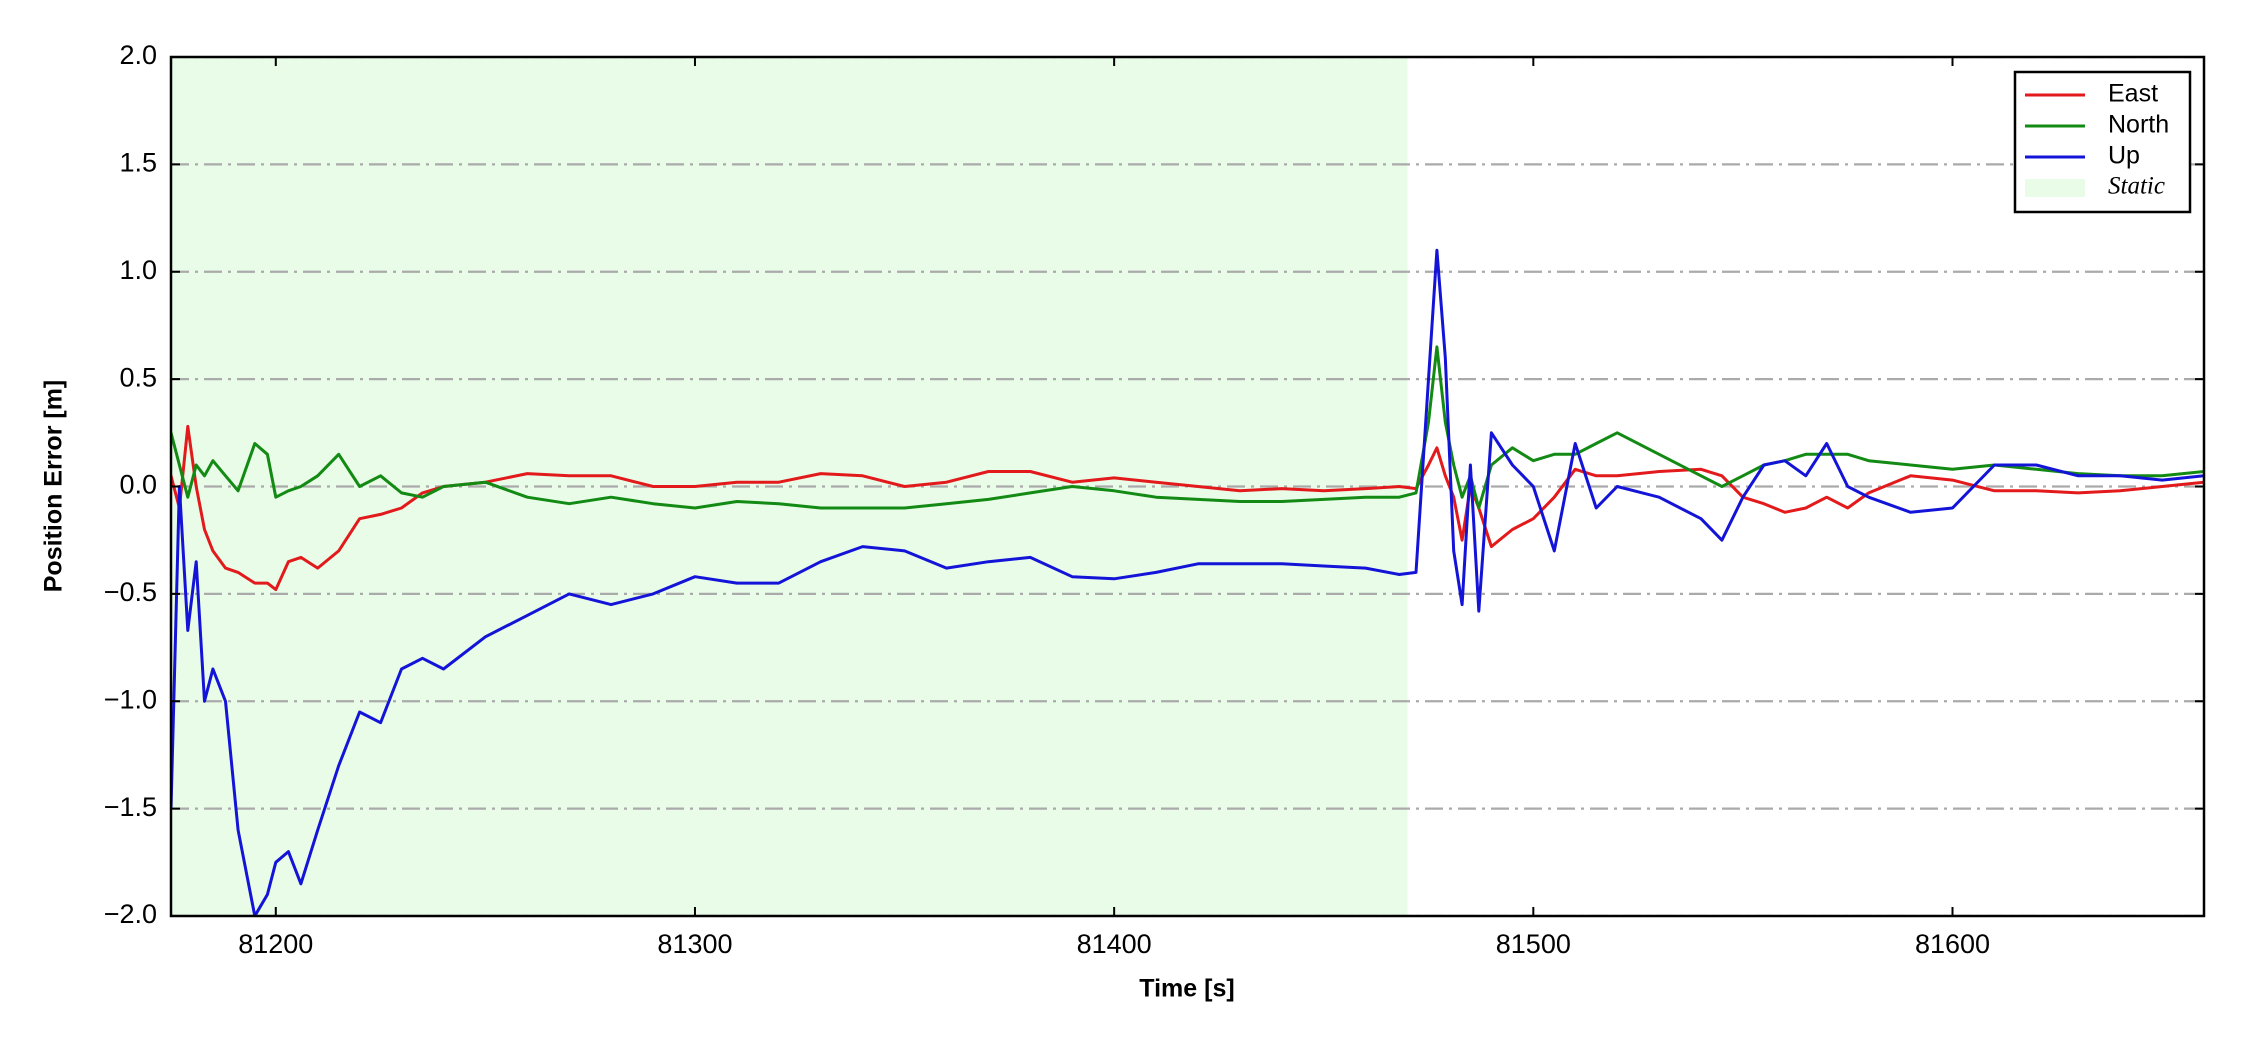 The image size is (2250, 1050). I want to click on y-tick-label: 0.5, so click(138, 377).